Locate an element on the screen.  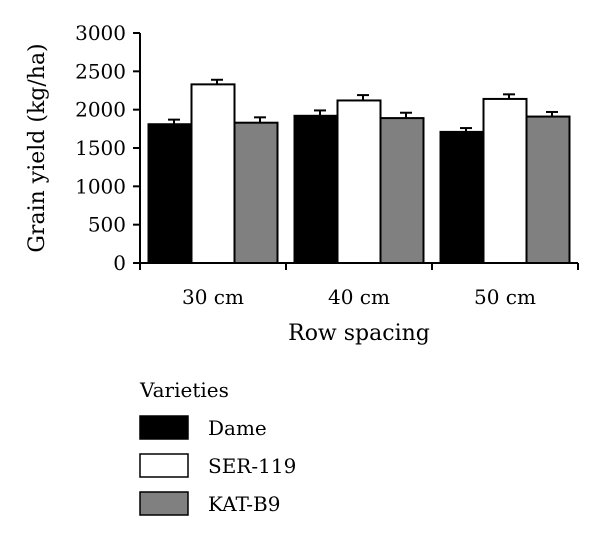
x-axis-title: Row spacing is located at coordinates (359, 333).